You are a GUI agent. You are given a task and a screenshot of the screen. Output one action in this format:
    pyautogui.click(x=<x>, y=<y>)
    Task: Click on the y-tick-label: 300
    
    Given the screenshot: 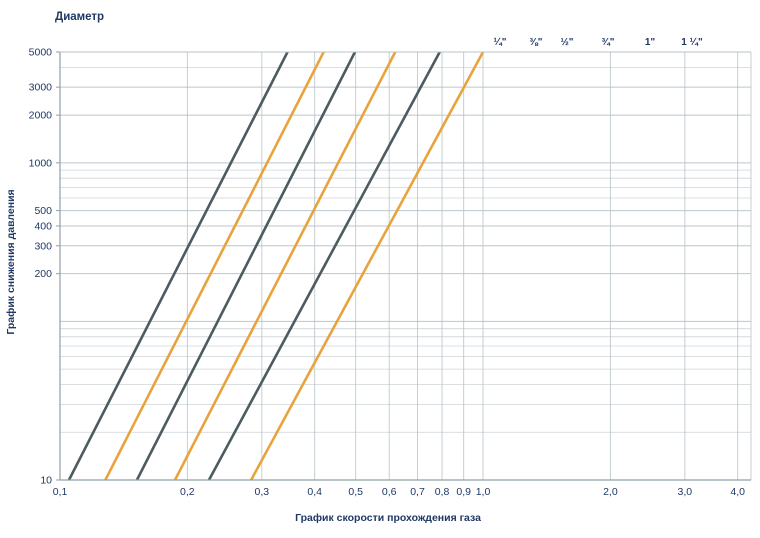 What is the action you would take?
    pyautogui.click(x=43, y=246)
    